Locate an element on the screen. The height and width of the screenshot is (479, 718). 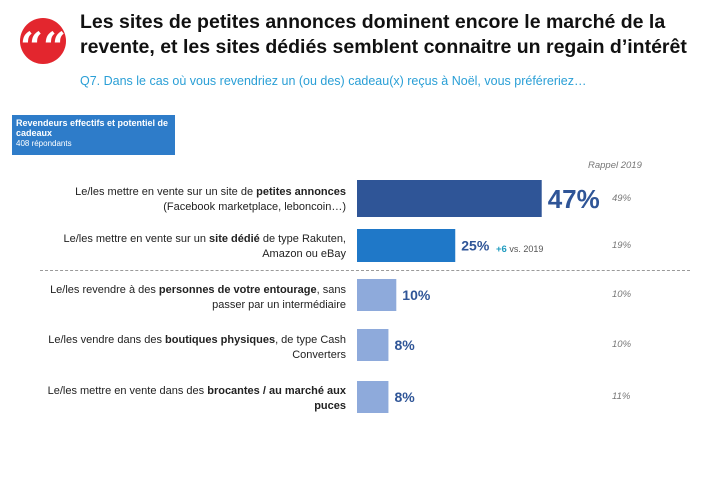
row-label-text: Le/les revendre à des is located at coordinates (104, 290).